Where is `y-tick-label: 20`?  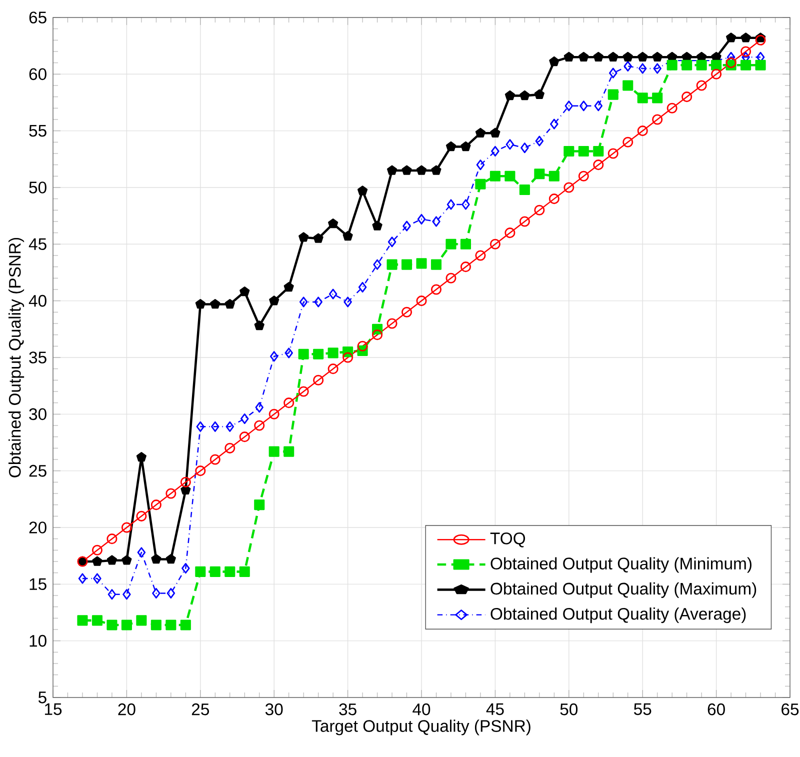
y-tick-label: 20 is located at coordinates (37, 528).